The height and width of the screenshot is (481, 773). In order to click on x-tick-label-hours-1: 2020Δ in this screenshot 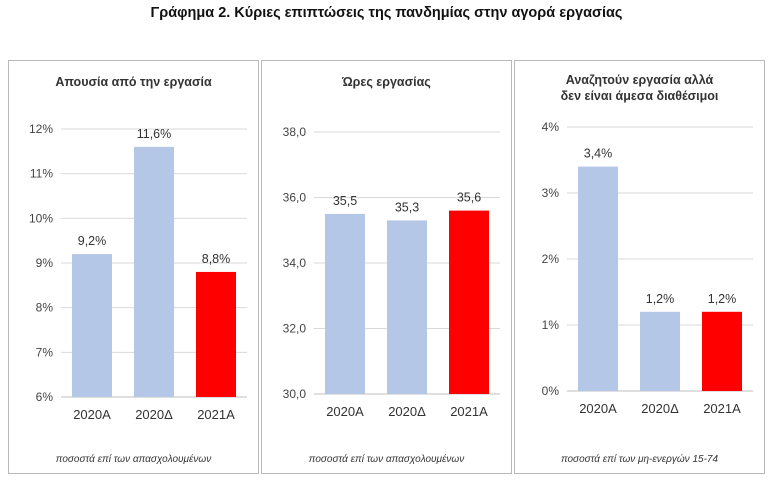, I will do `click(407, 411)`.